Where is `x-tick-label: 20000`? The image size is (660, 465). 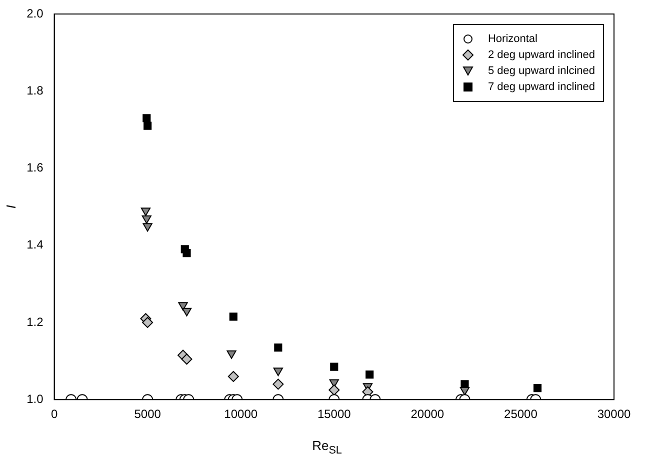 x-tick-label: 20000 is located at coordinates (427, 414).